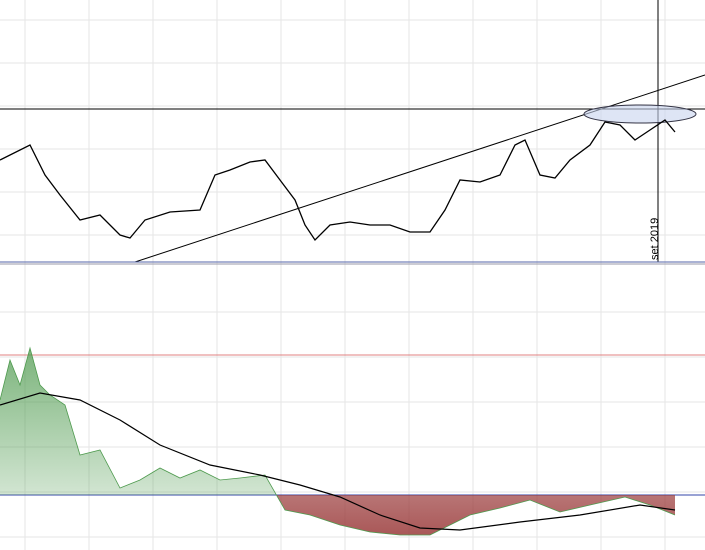  Describe the element at coordinates (655, 239) in the screenshot. I see `date-label: set 2019` at that location.